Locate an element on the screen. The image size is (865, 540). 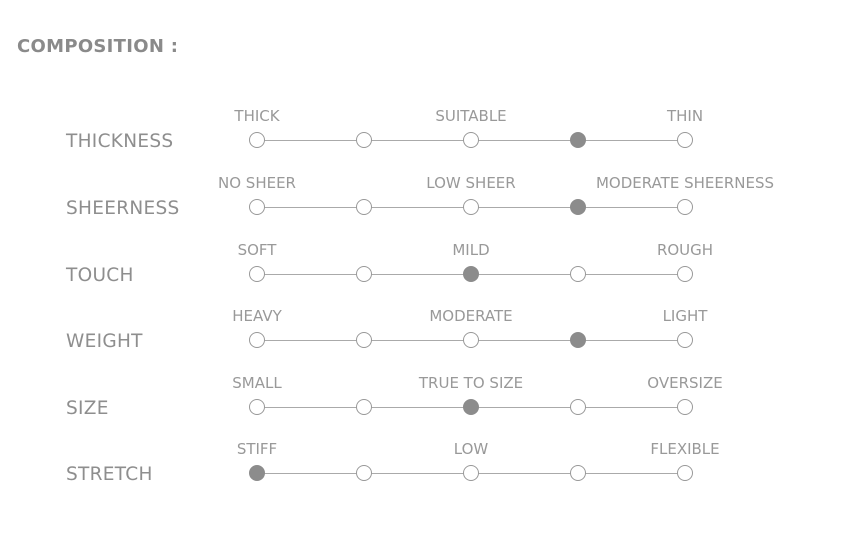
scale-label-right: MODERATE SHEERNESS is located at coordinates (685, 183).